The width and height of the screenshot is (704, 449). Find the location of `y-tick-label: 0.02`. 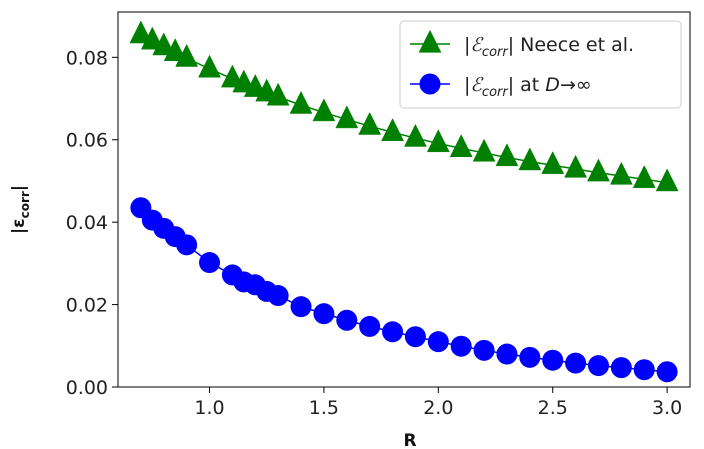

y-tick-label: 0.02 is located at coordinates (87, 306).